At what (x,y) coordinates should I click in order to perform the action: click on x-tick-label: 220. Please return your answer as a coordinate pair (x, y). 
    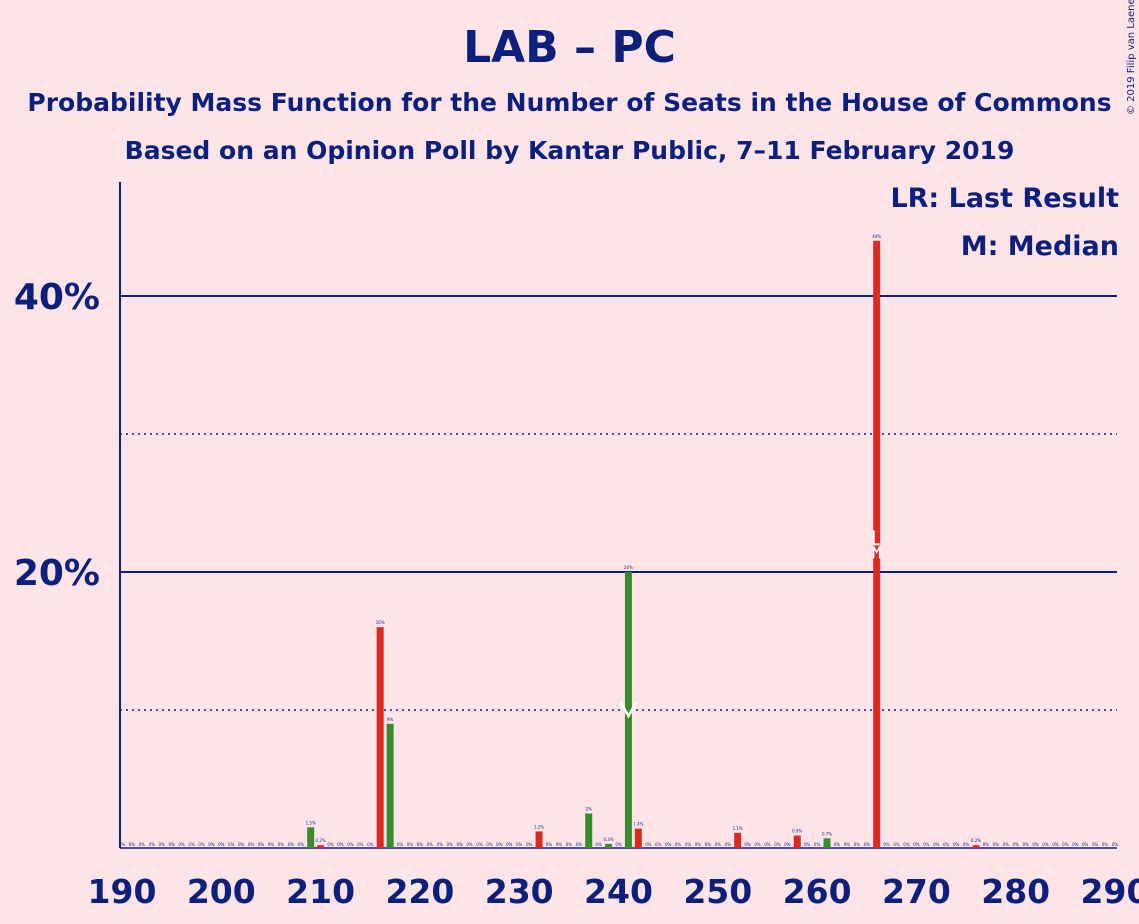
    Looking at the image, I should click on (419, 891).